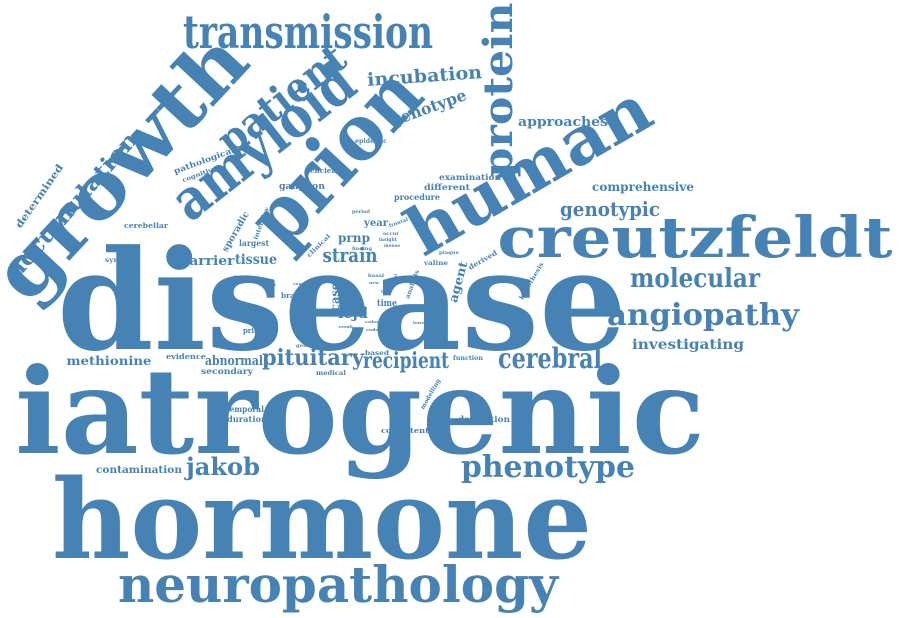  What do you see at coordinates (374, 329) in the screenshot?
I see `word-codon: codon` at bounding box center [374, 329].